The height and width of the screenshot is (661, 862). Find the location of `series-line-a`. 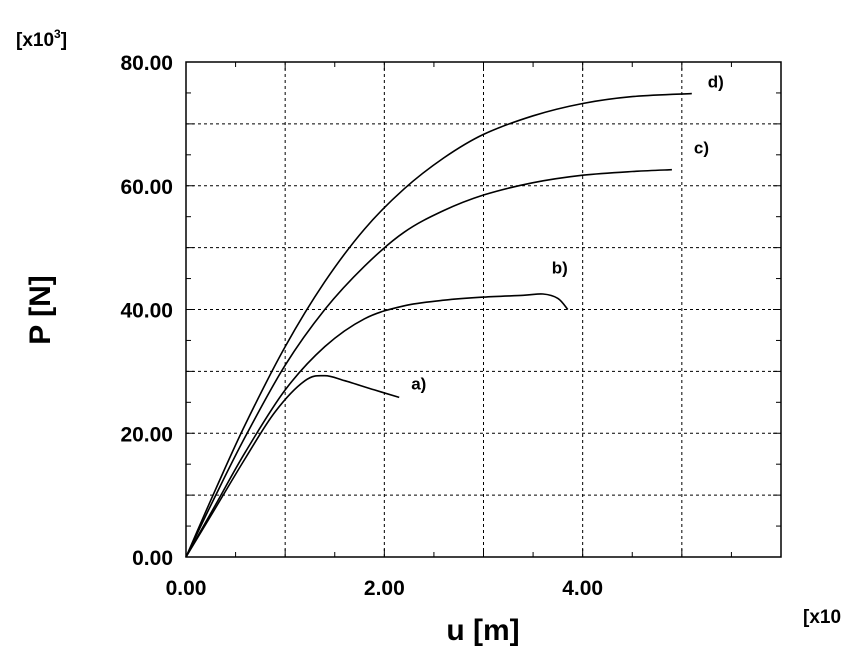

series-line-a is located at coordinates (292, 466).